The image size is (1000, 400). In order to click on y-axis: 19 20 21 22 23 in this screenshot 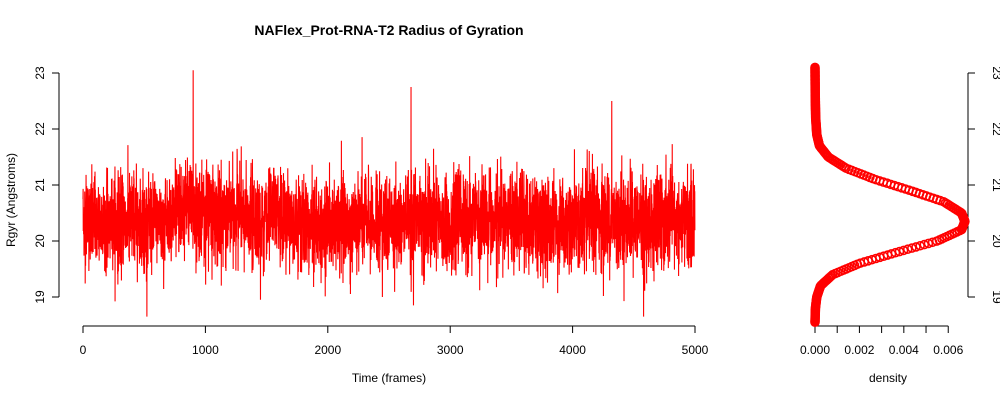, I will do `click(46, 185)`.